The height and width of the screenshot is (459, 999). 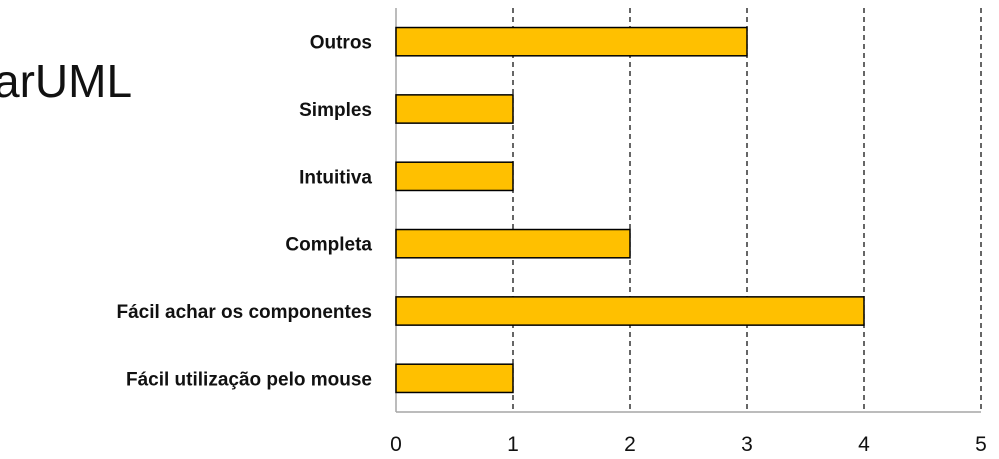 I want to click on x-tick-label-5: 5, so click(x=981, y=444).